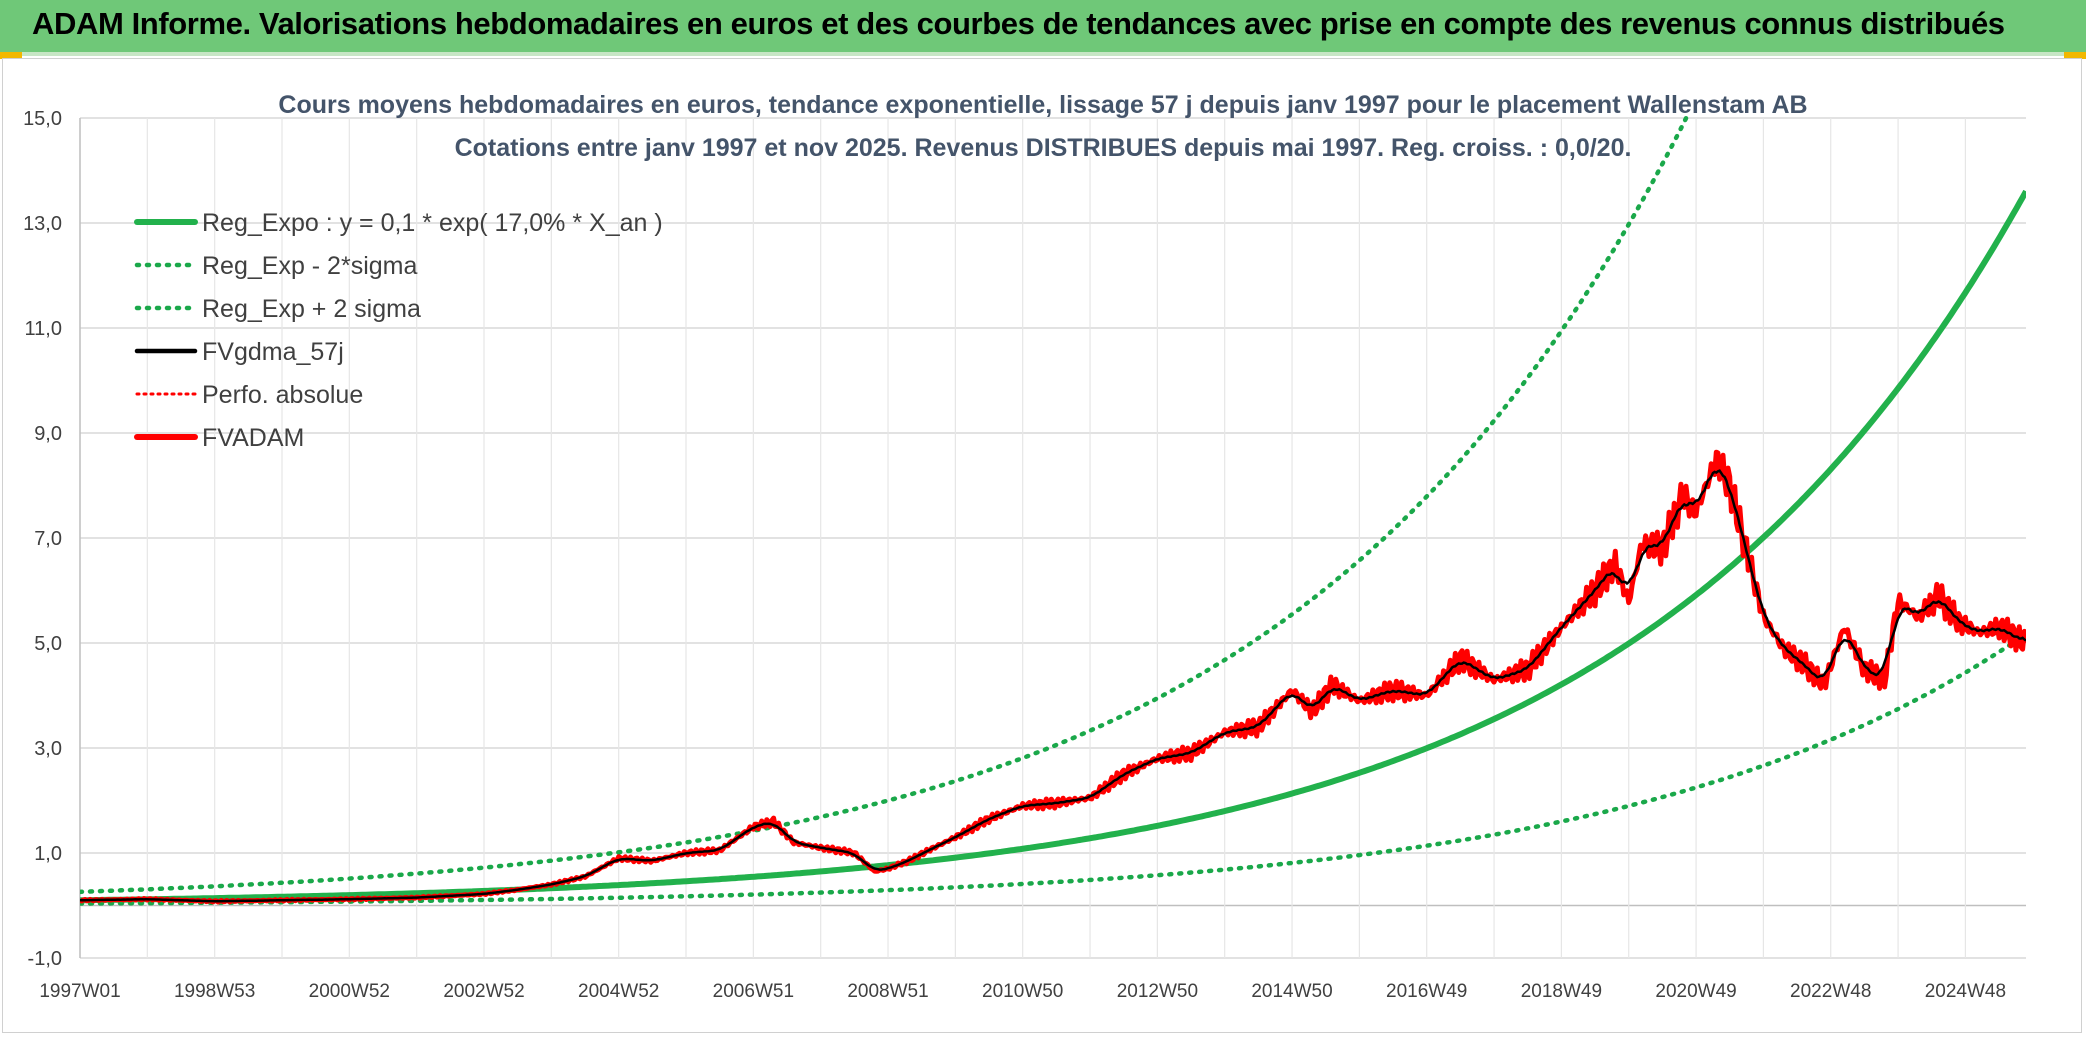 Image resolution: width=2086 pixels, height=1037 pixels. I want to click on x-tick-14: 2024W48, so click(1965, 991).